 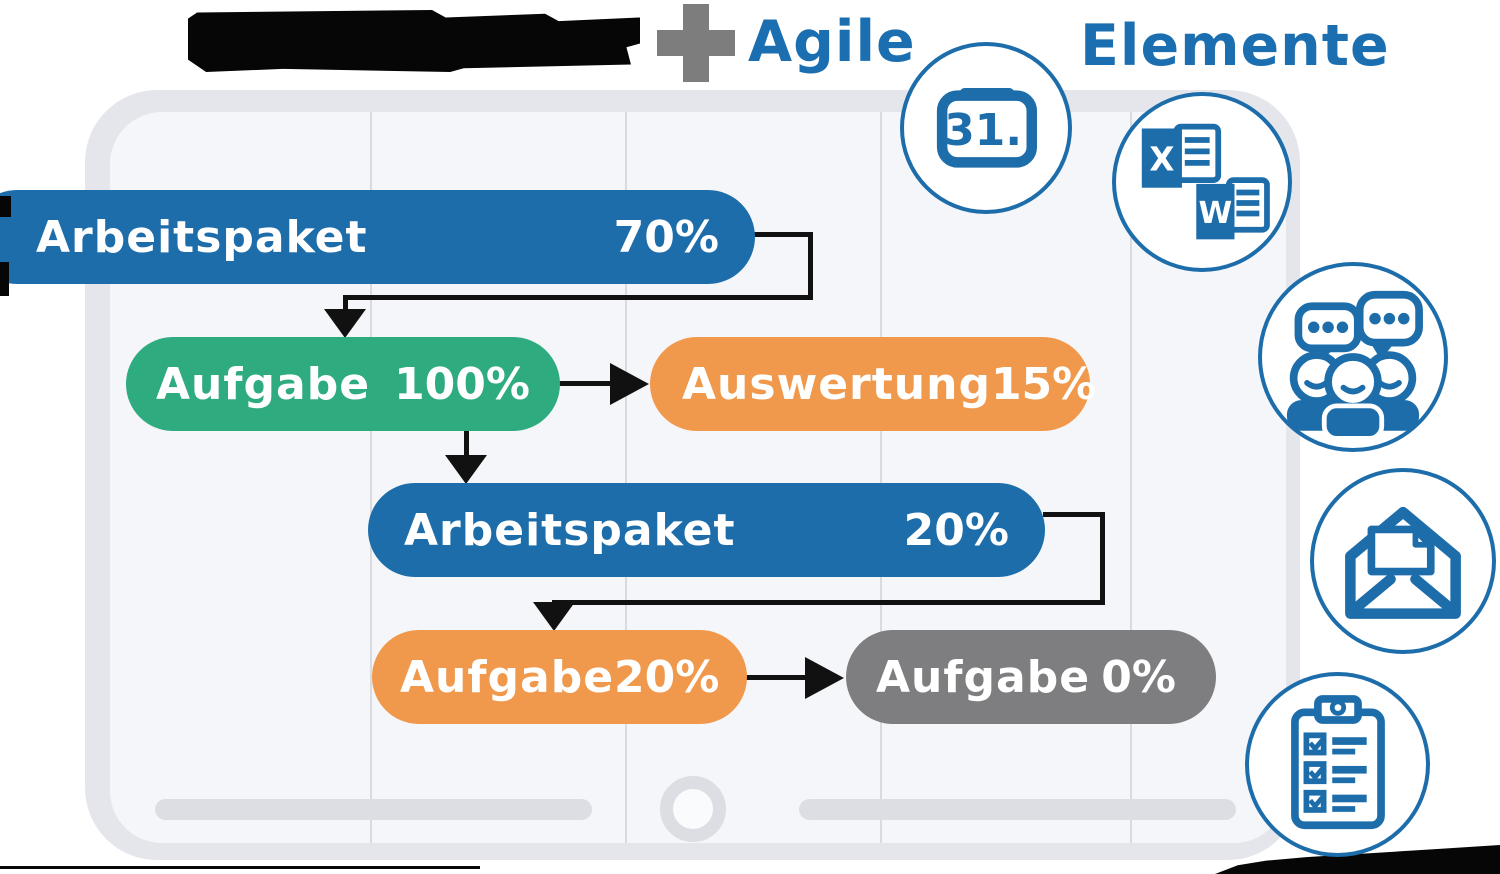 I want to click on envelope-icon, so click(x=1403, y=561).